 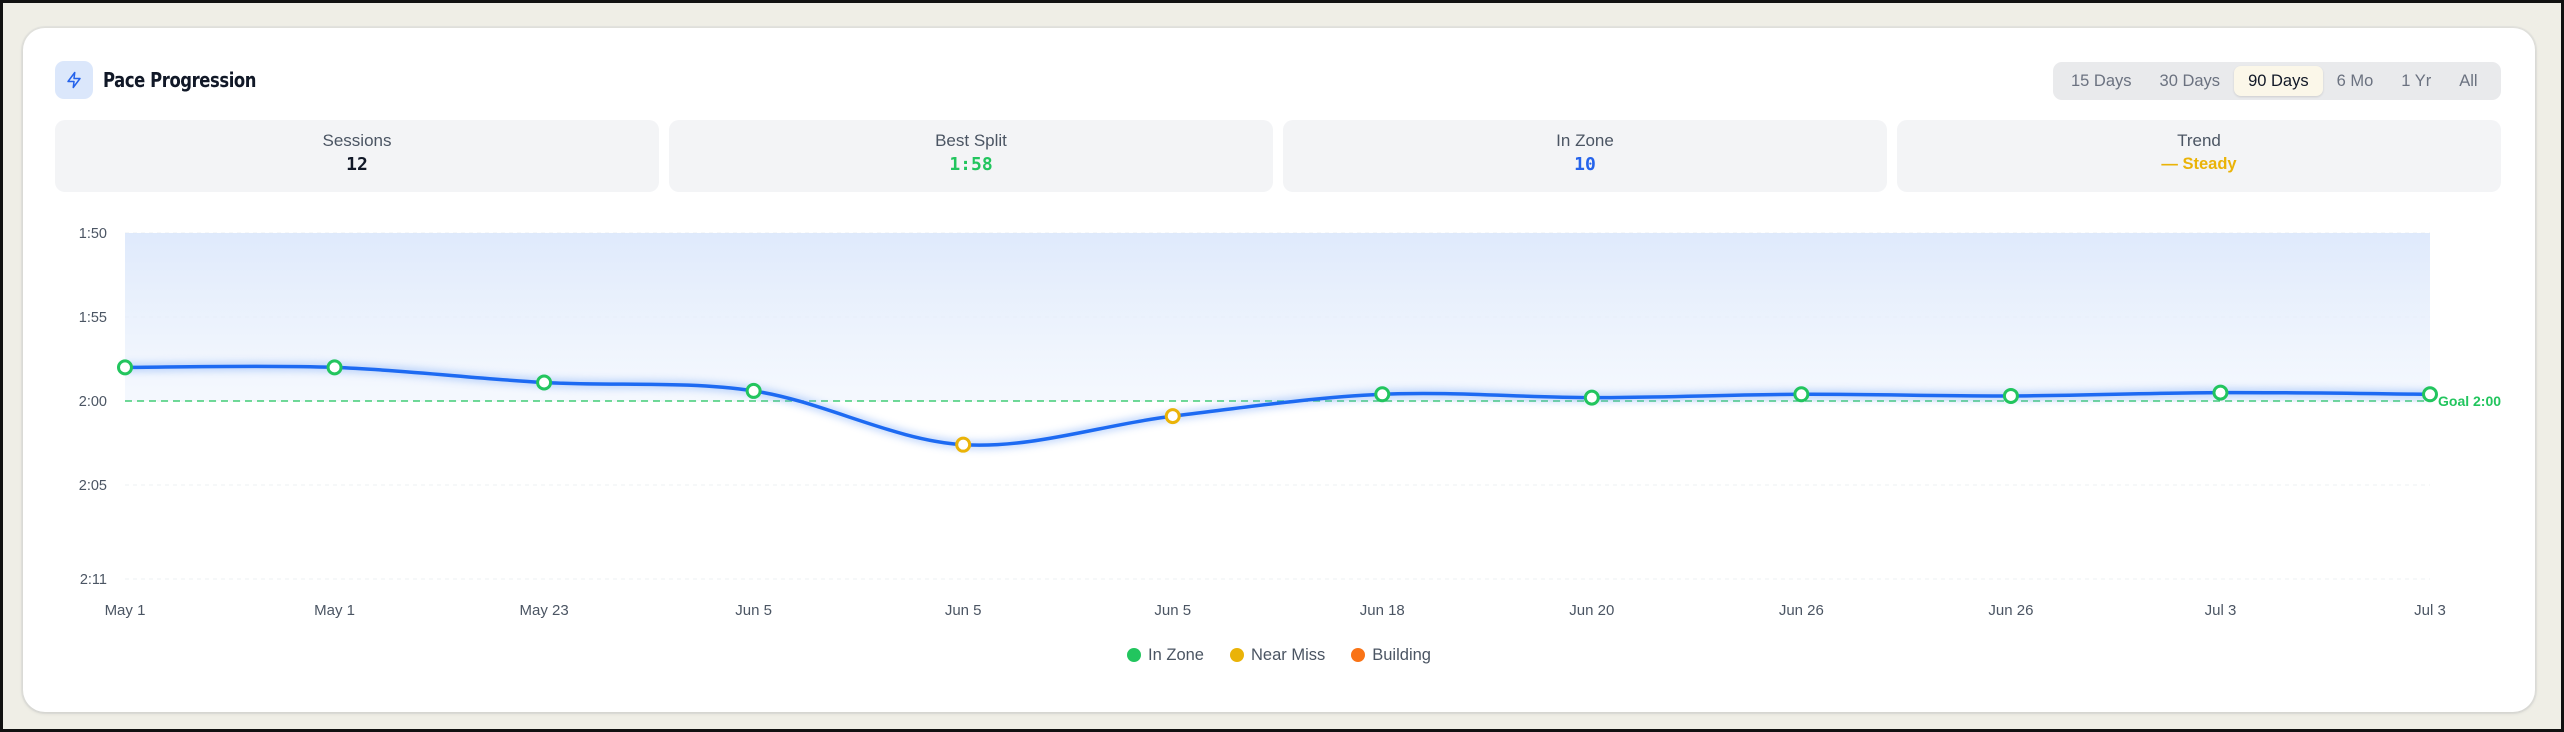 I want to click on range-all-button: All, so click(x=2468, y=81).